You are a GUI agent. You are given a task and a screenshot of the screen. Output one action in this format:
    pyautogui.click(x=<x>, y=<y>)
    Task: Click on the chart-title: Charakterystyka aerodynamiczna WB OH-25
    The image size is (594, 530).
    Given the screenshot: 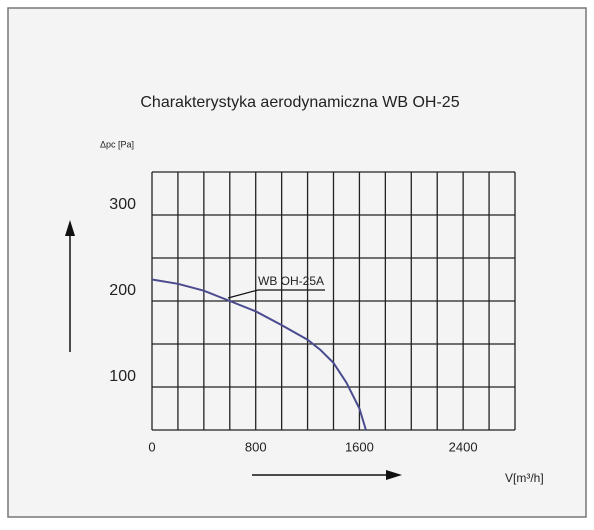 What is the action you would take?
    pyautogui.click(x=299, y=102)
    